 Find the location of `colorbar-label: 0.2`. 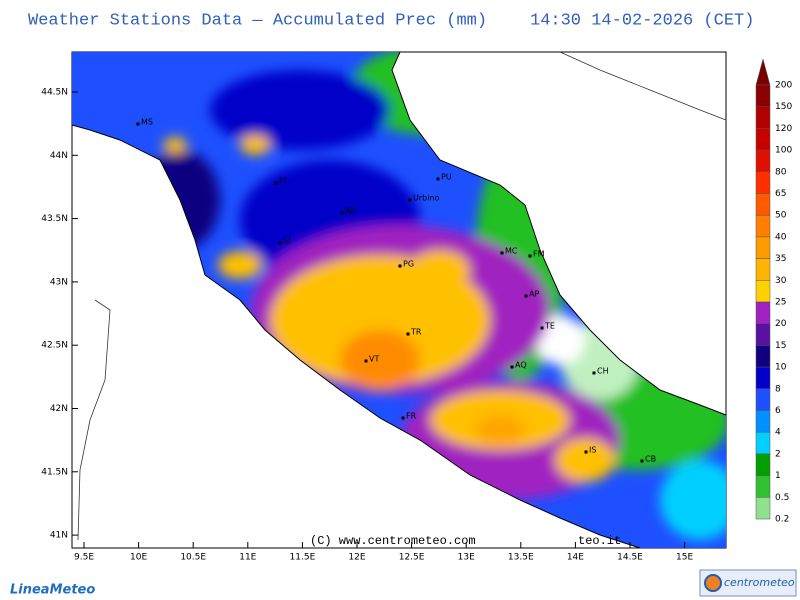

colorbar-label: 0.2 is located at coordinates (782, 520).